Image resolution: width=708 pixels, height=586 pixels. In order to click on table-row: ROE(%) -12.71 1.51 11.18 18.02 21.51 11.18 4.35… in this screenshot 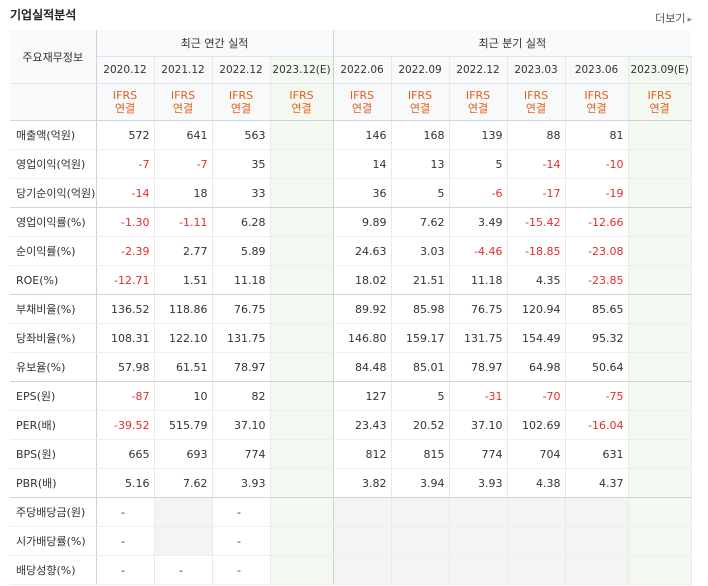, I will do `click(351, 280)`.